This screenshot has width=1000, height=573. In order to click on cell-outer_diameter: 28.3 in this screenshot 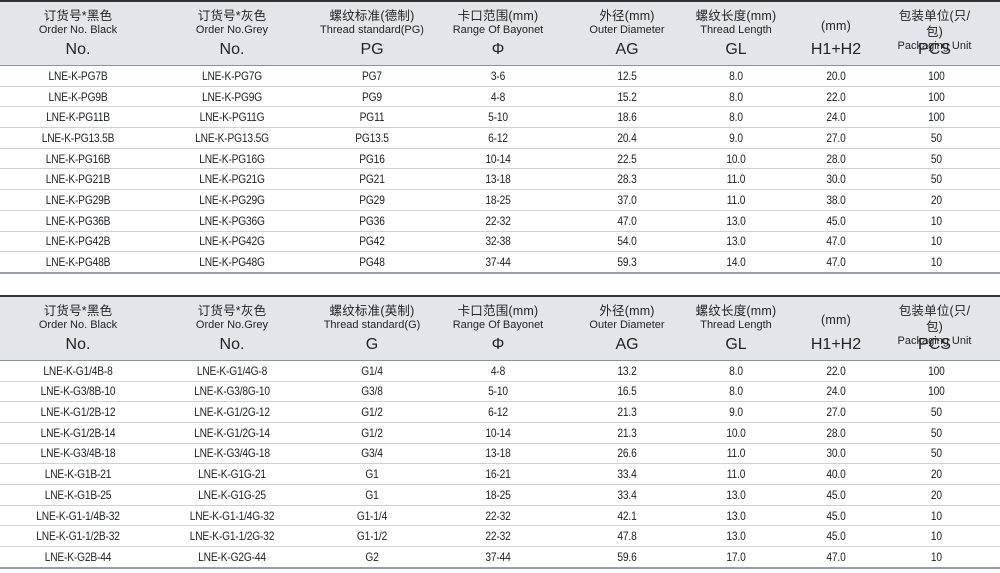, I will do `click(627, 179)`.